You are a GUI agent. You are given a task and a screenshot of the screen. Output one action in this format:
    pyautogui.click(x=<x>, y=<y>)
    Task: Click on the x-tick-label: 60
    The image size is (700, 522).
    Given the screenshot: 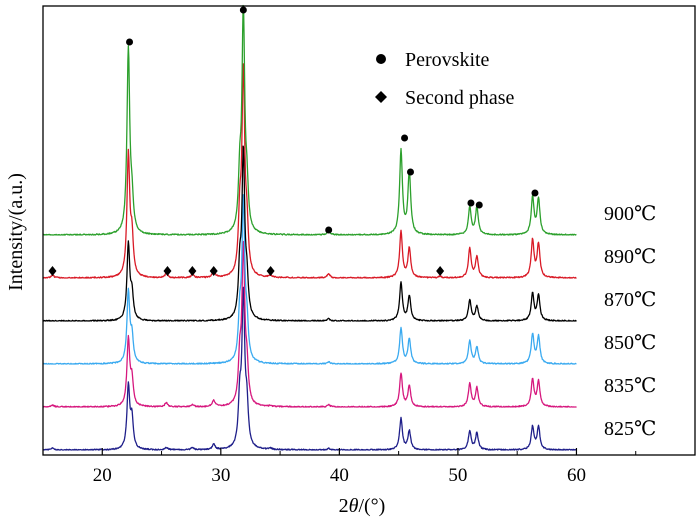 What is the action you would take?
    pyautogui.click(x=576, y=475)
    